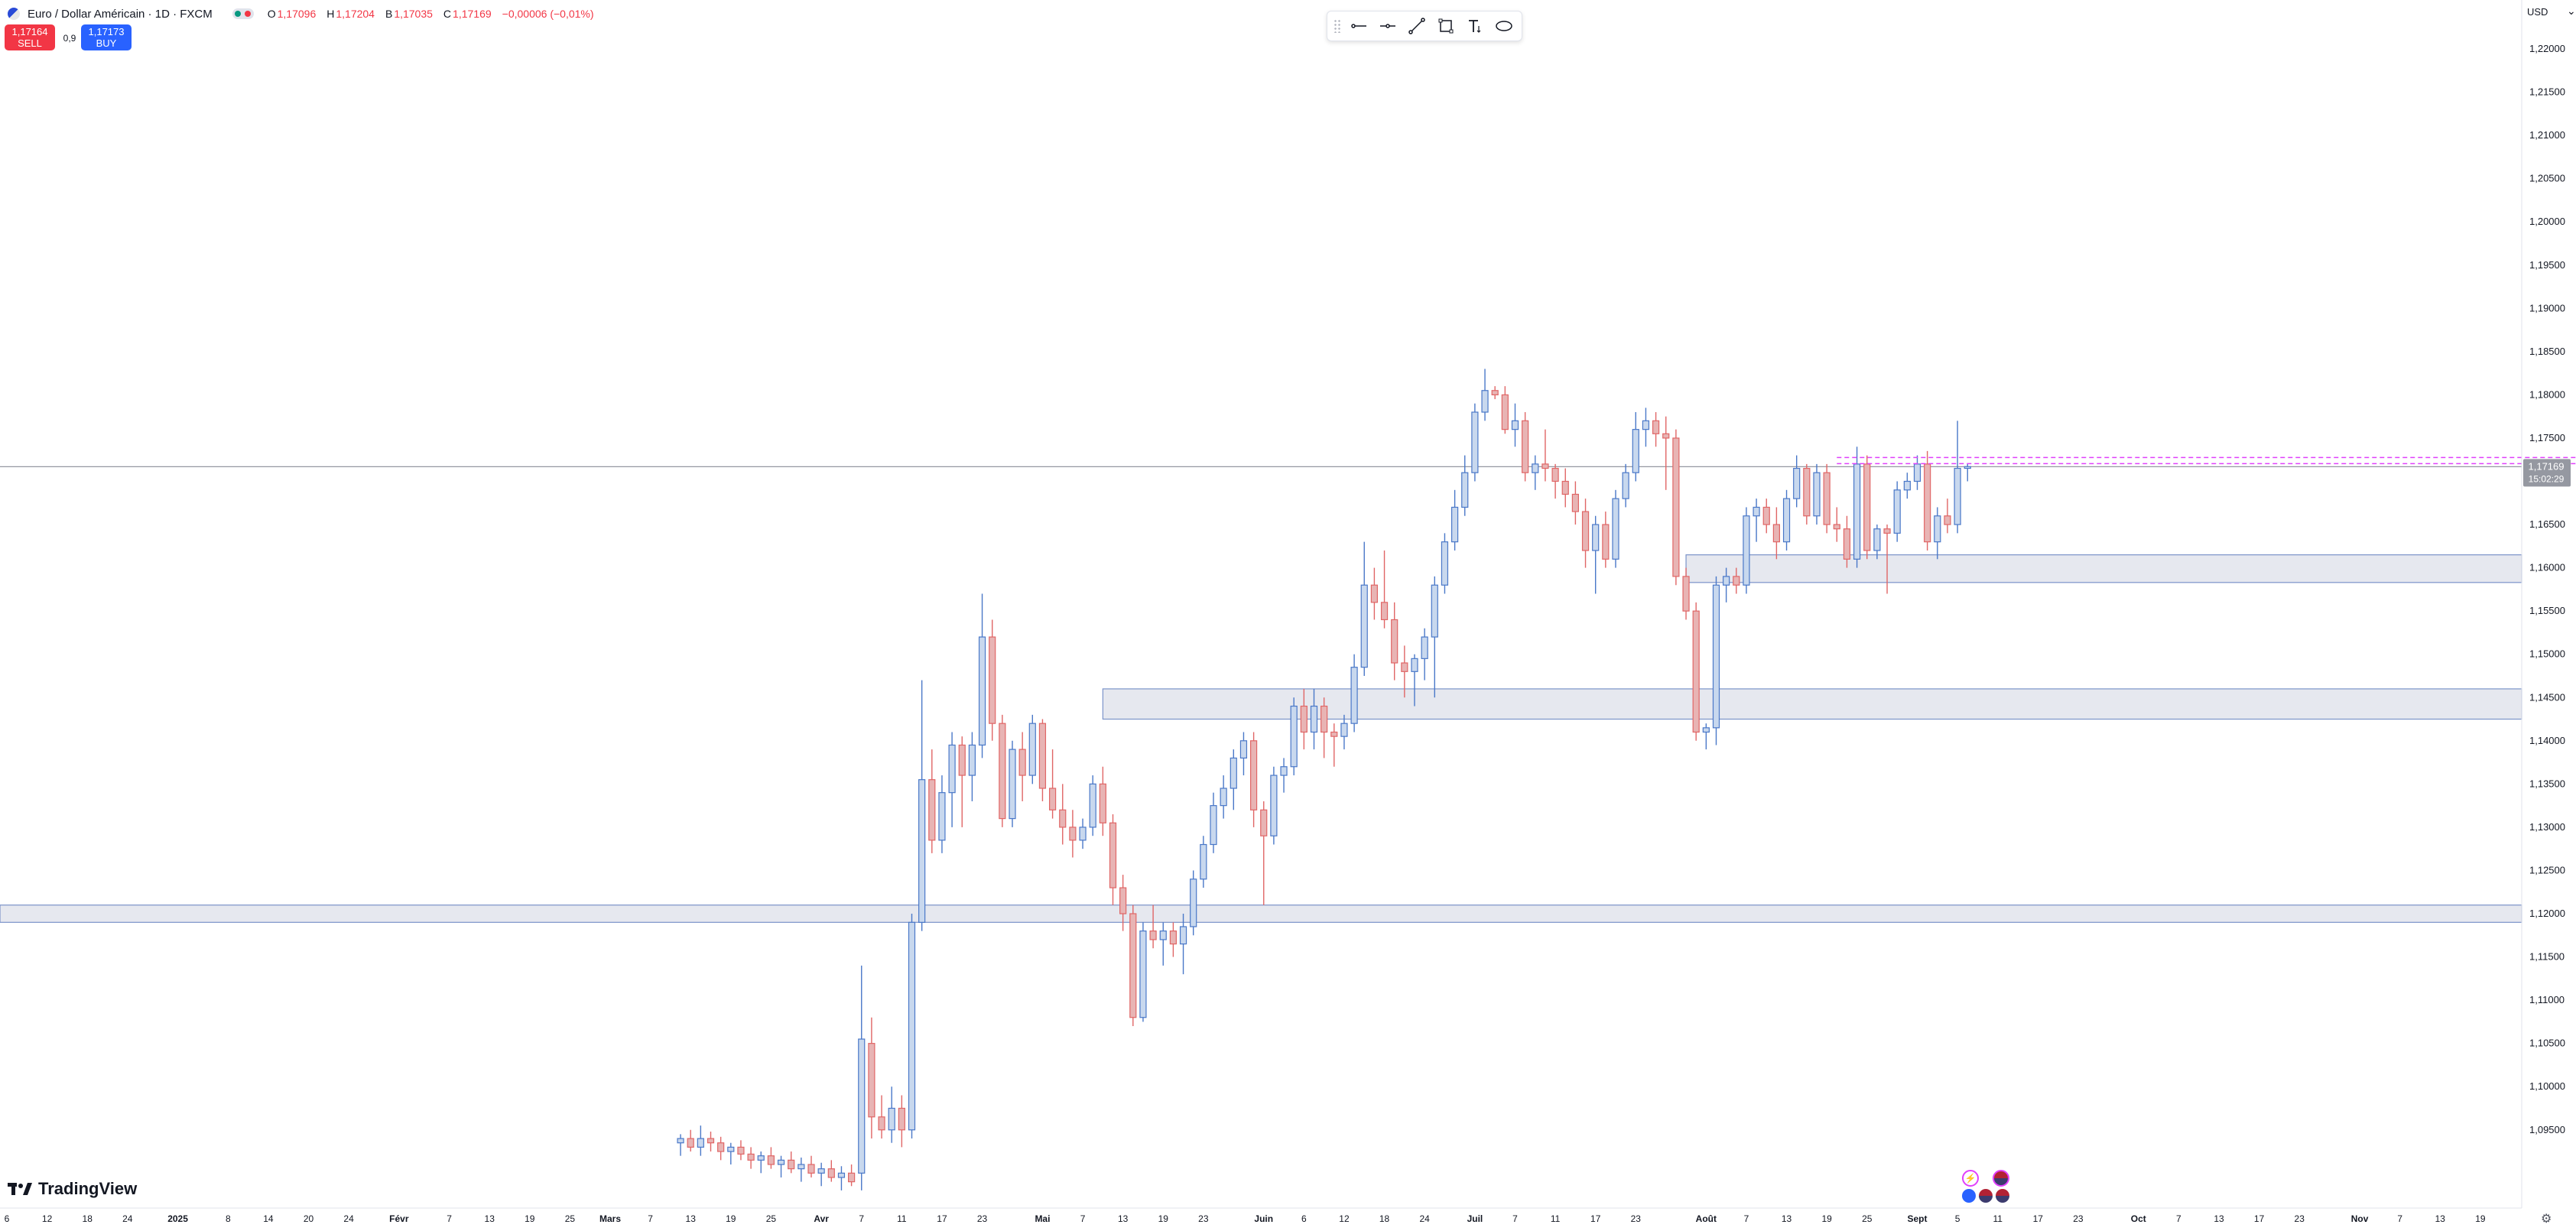 Image resolution: width=2576 pixels, height=1231 pixels. What do you see at coordinates (2547, 48) in the screenshot?
I see `price-tick-label: 1,22000` at bounding box center [2547, 48].